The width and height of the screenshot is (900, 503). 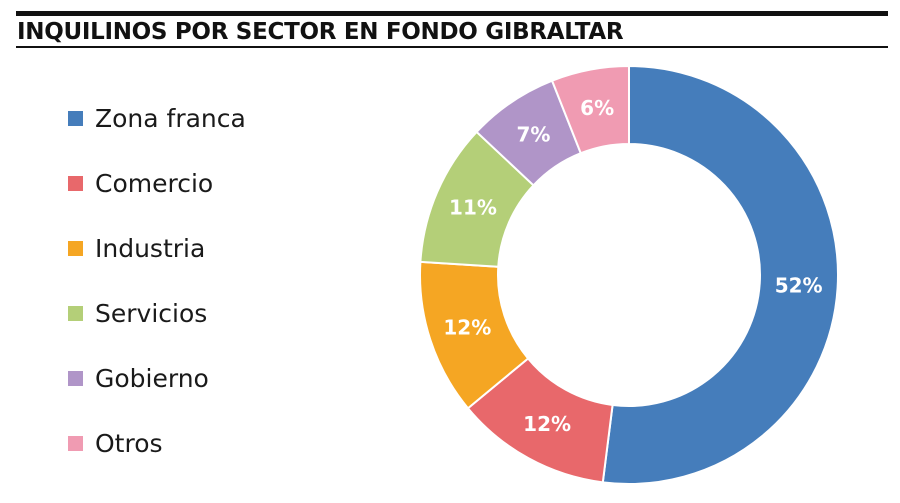 I want to click on slice-label-otros: 6%, so click(x=597, y=108).